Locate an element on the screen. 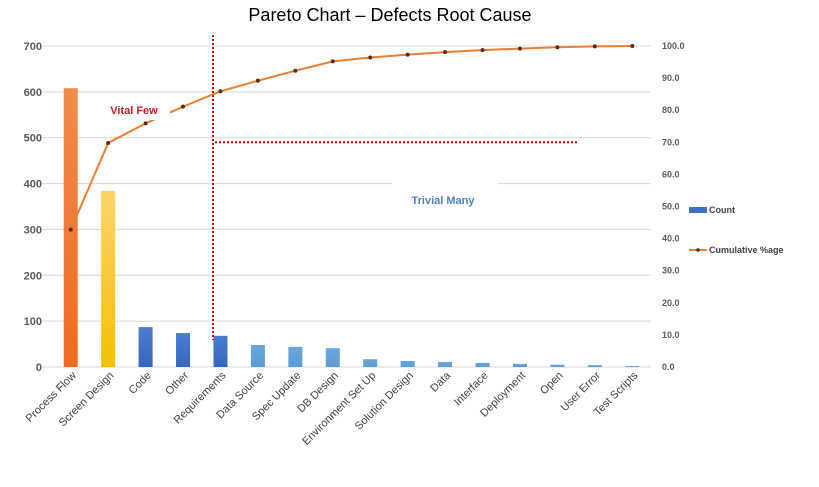 This screenshot has width=819, height=487. left-tick-label: 300 is located at coordinates (33, 230).